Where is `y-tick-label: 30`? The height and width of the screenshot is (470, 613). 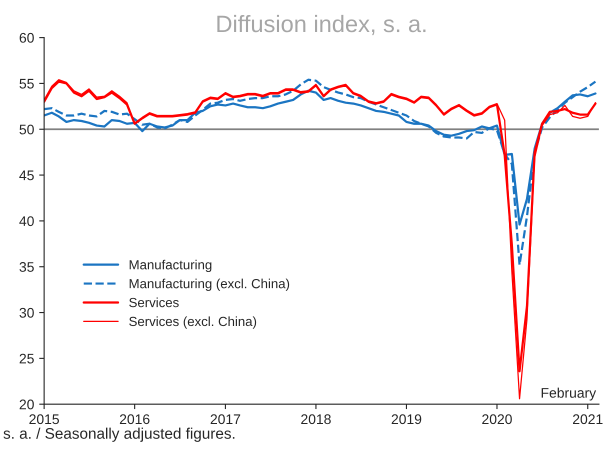
y-tick-label: 30 is located at coordinates (26, 313).